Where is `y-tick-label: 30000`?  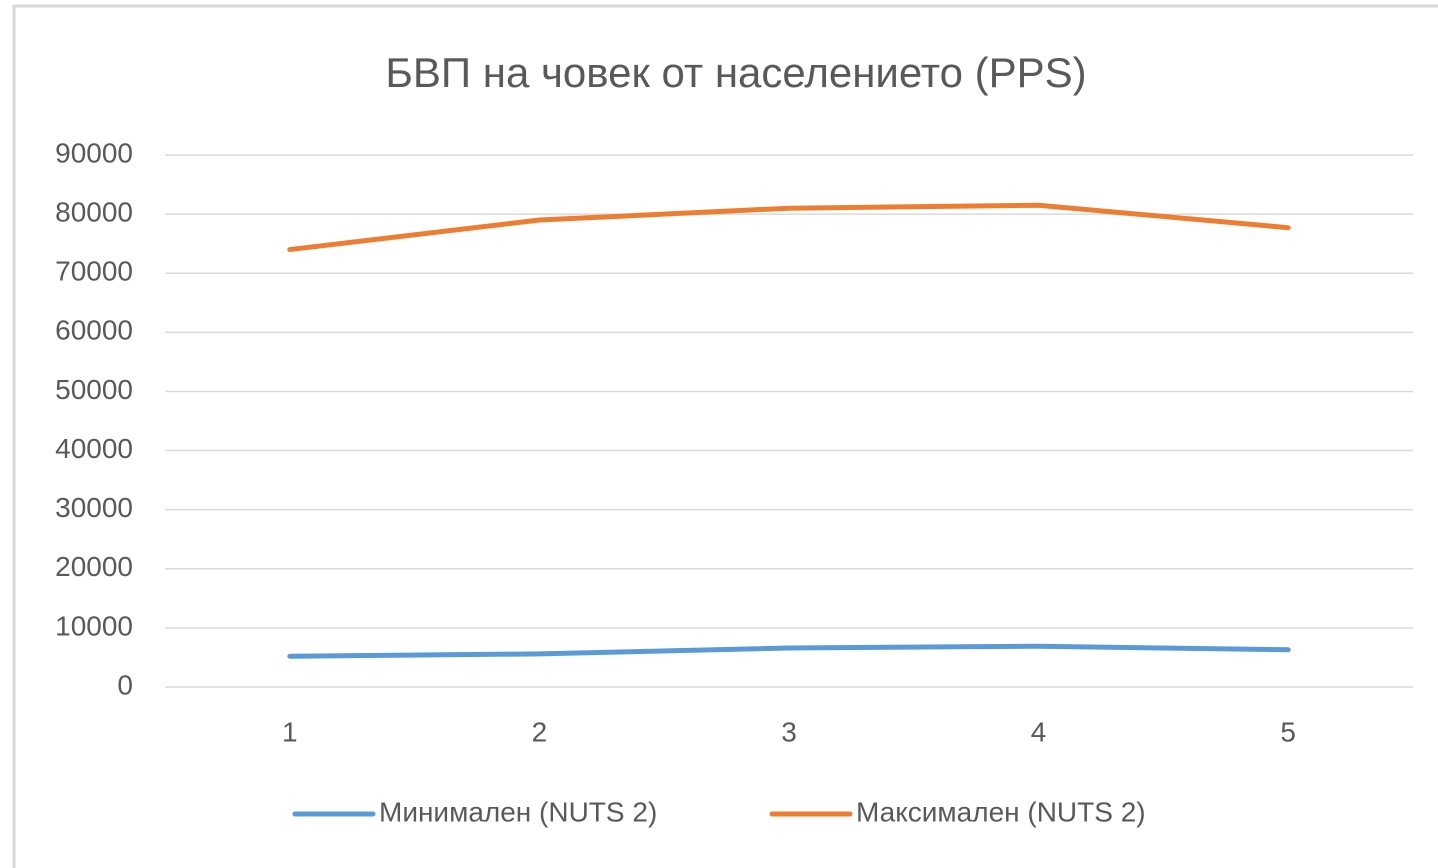
y-tick-label: 30000 is located at coordinates (94, 507).